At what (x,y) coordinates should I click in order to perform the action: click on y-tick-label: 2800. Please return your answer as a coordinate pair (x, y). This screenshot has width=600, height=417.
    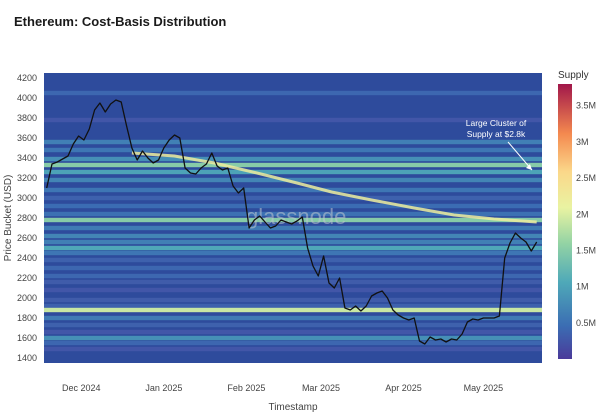
    Looking at the image, I should click on (27, 218).